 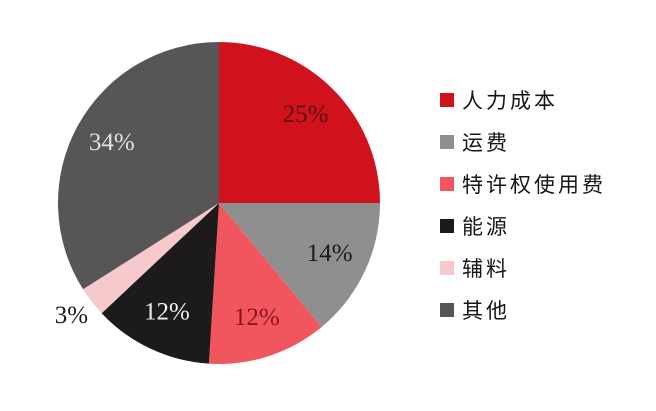 I want to click on legend-label: 其他, so click(x=486, y=311).